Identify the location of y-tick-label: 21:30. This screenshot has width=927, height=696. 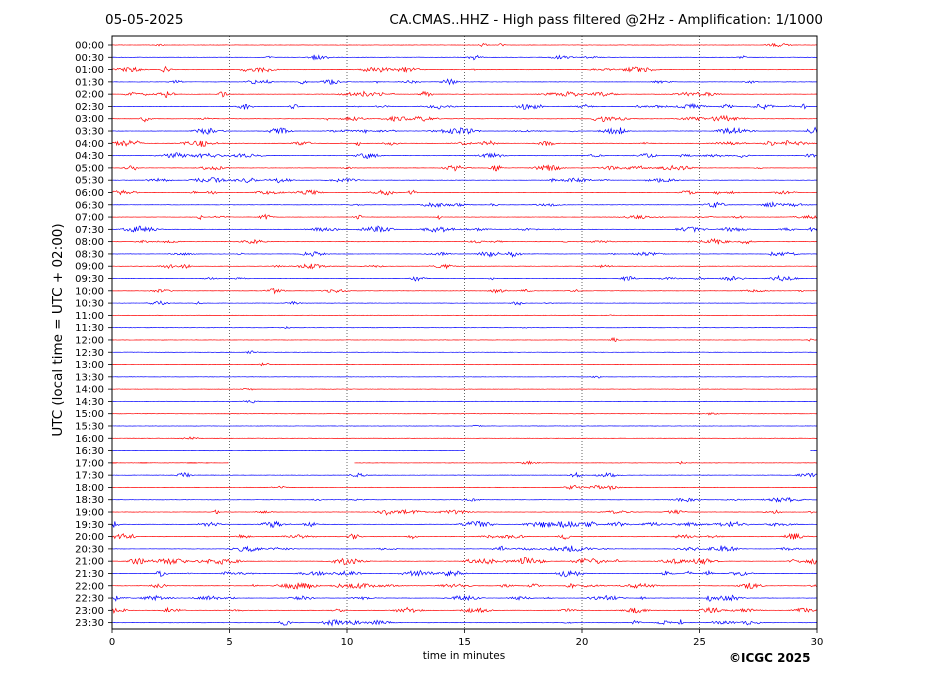
(89, 574).